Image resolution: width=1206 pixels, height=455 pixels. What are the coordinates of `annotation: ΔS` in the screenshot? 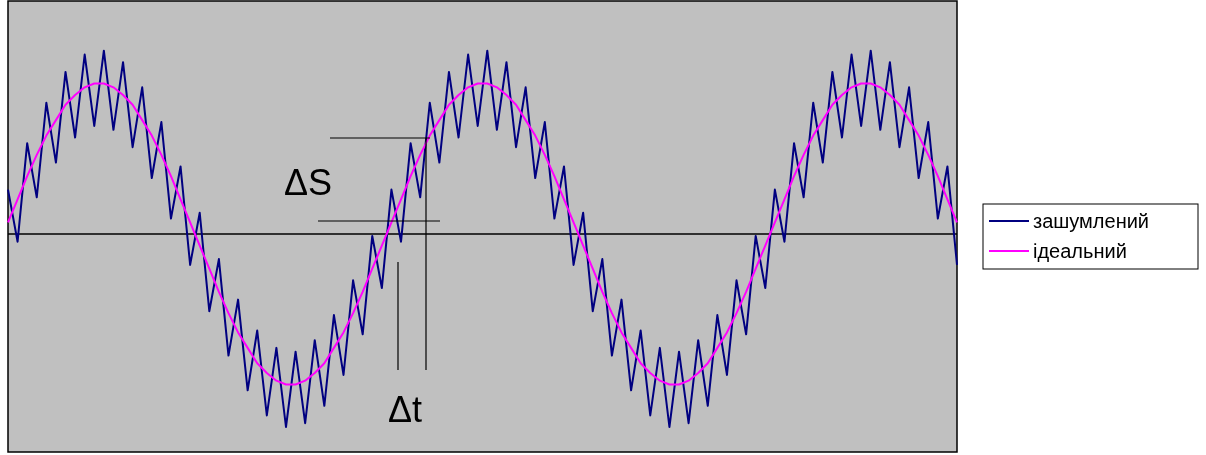 It's located at (308, 182).